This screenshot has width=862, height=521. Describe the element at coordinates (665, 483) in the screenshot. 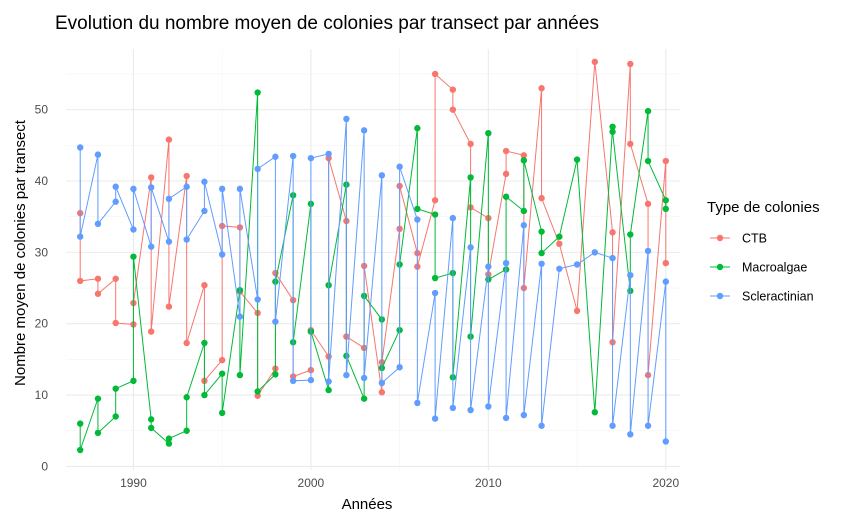

I see `x-tick-label: 2020` at that location.